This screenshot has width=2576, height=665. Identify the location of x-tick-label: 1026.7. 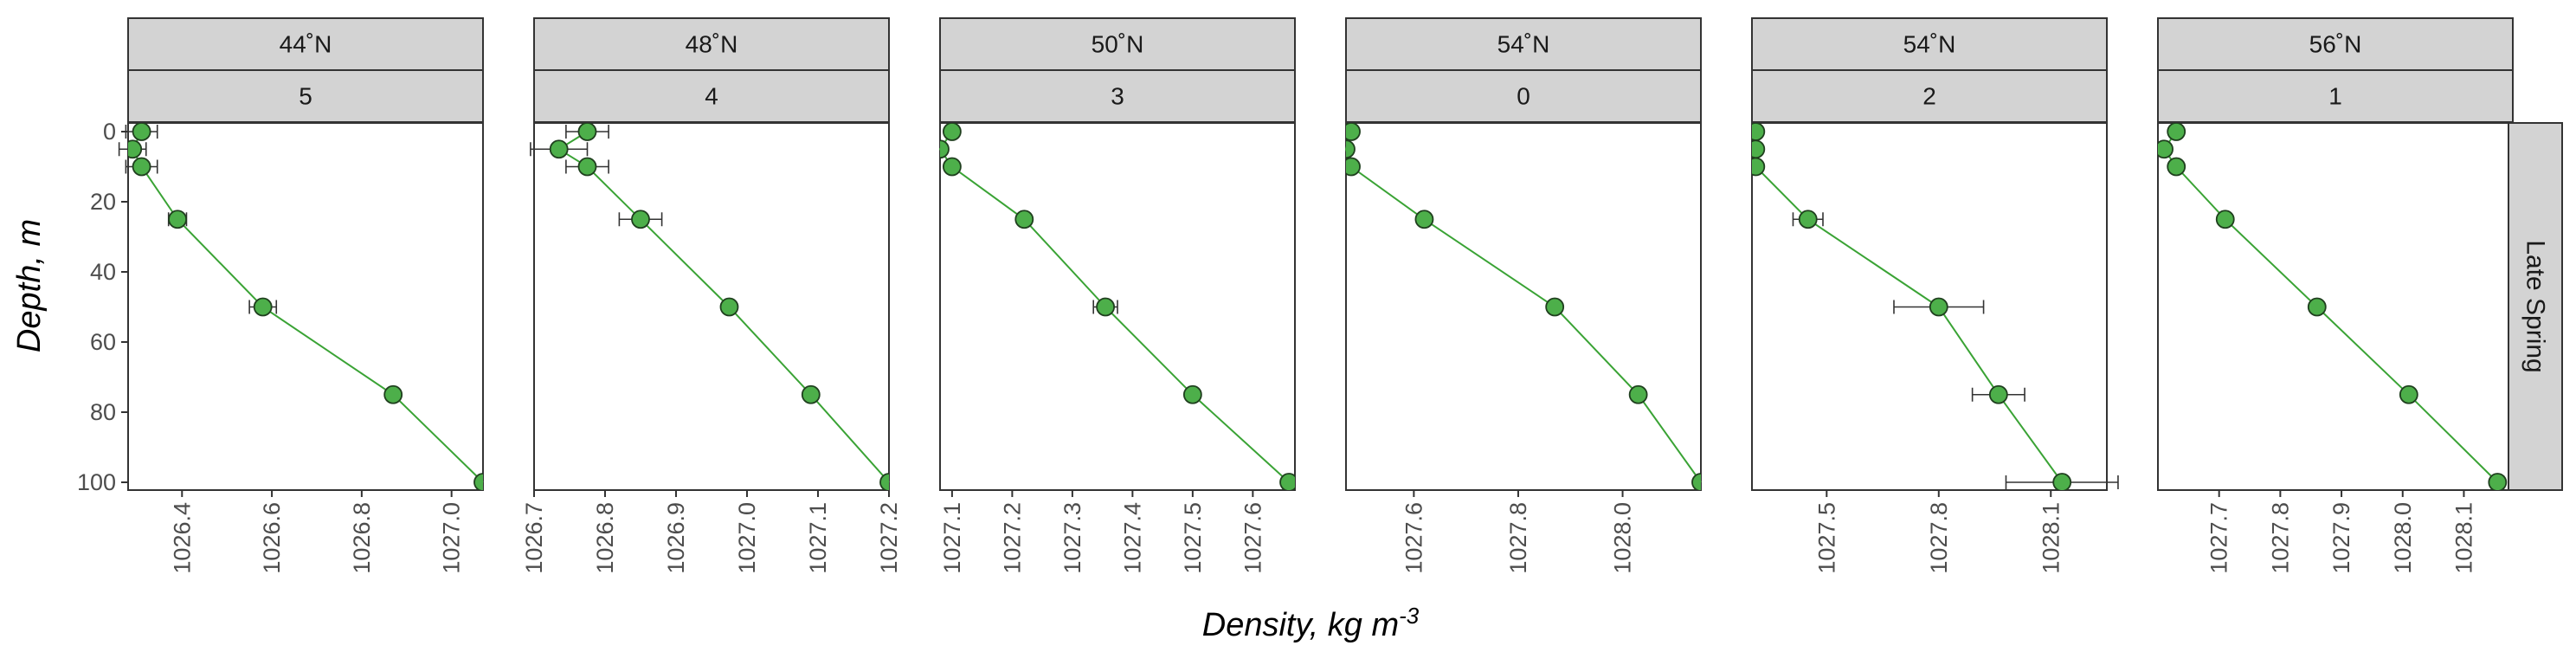
(534, 538).